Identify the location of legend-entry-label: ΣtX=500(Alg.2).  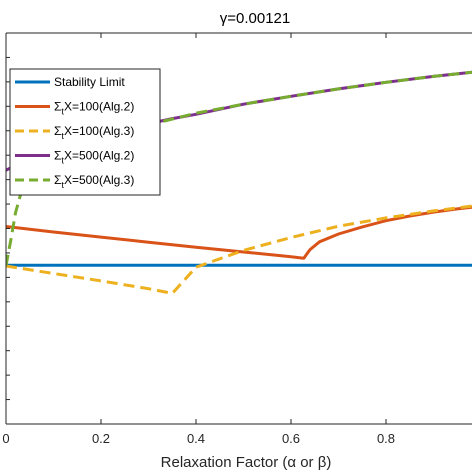
(94, 157).